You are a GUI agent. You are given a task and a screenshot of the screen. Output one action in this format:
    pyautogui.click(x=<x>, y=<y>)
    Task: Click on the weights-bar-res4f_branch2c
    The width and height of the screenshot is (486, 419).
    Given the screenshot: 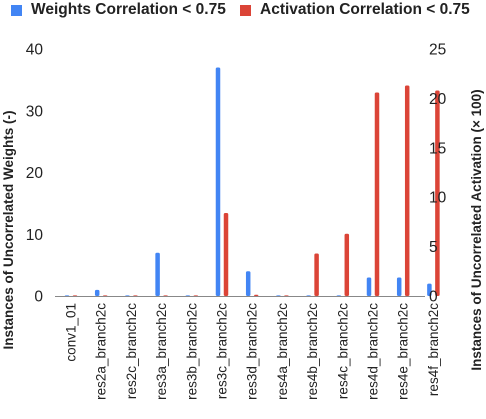 What is the action you would take?
    pyautogui.click(x=429, y=289)
    